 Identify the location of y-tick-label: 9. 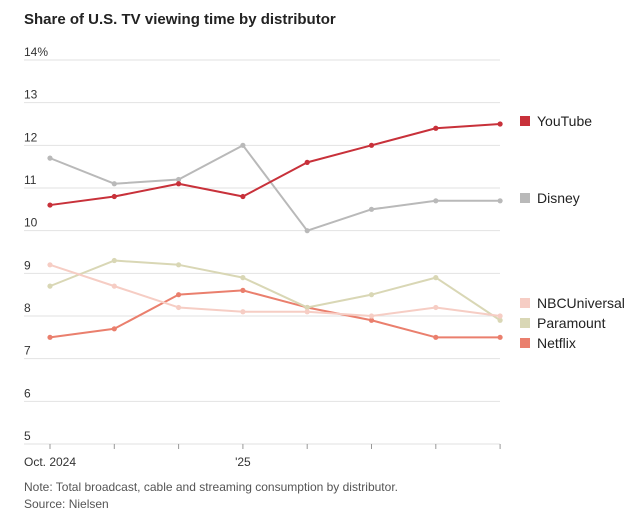
(27, 265).